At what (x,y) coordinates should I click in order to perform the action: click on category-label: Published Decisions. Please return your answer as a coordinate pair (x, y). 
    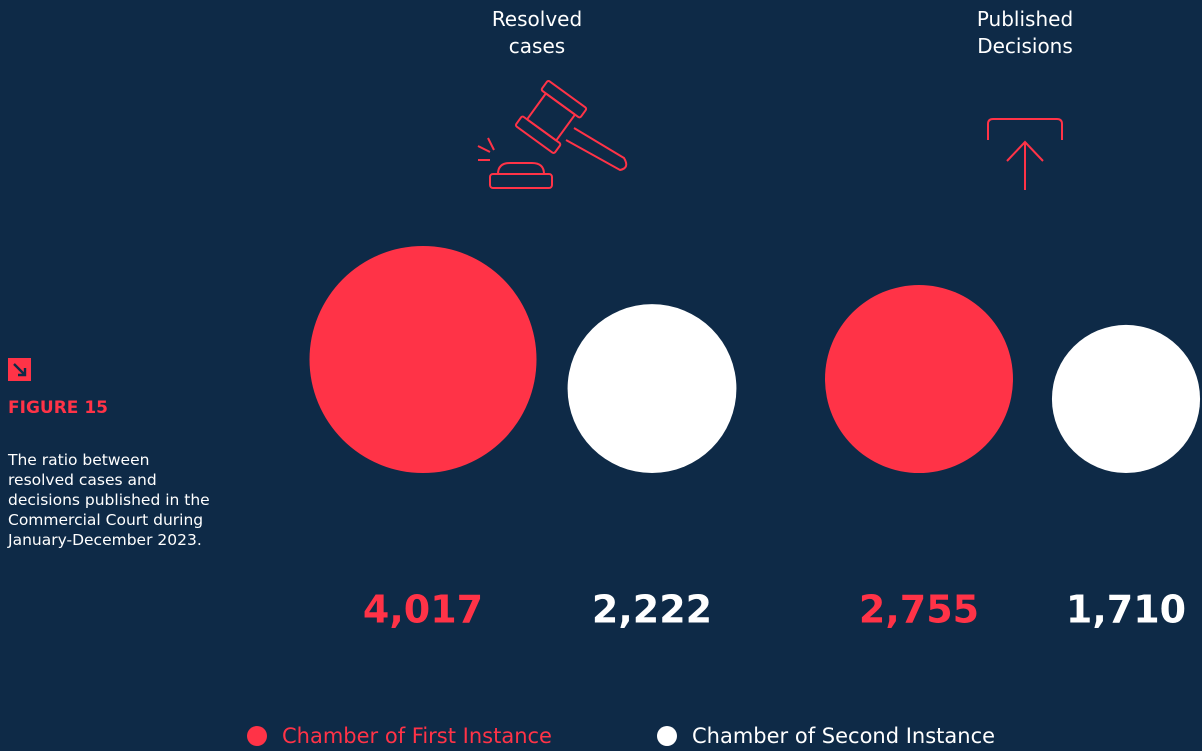
    Looking at the image, I should click on (1025, 32).